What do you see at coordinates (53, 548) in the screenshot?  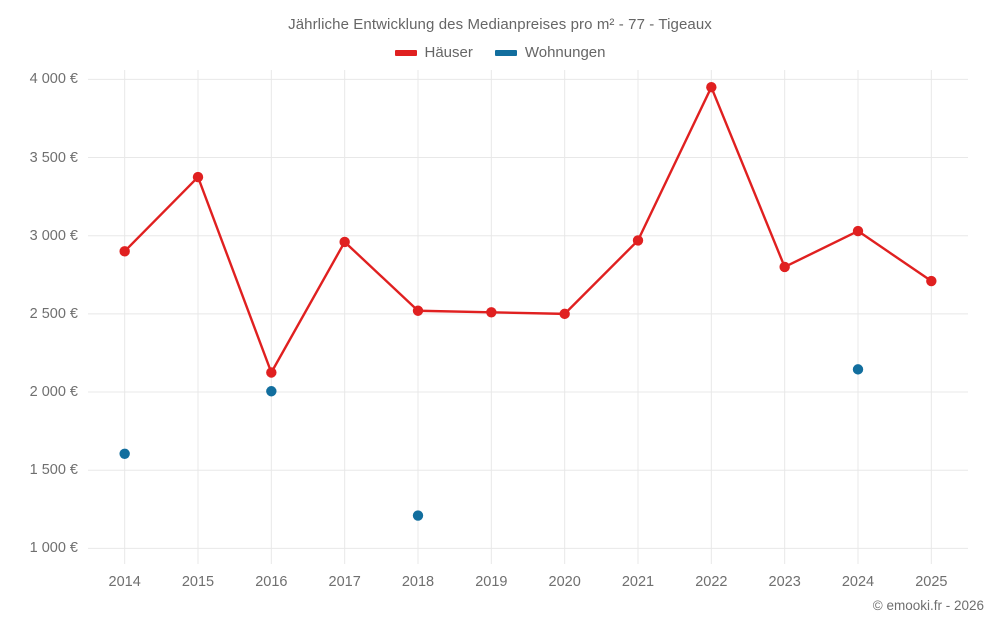 I see `y-tick-label: 1 000 €` at bounding box center [53, 548].